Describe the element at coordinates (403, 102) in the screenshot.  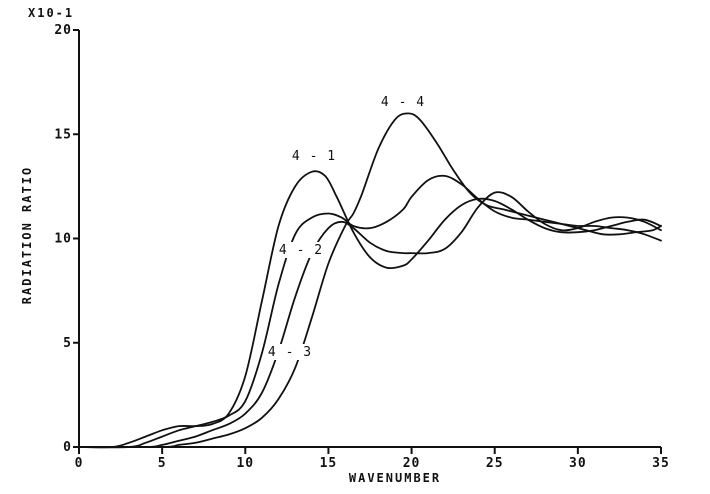
I see `series-label-4-4: 4 - 4` at that location.